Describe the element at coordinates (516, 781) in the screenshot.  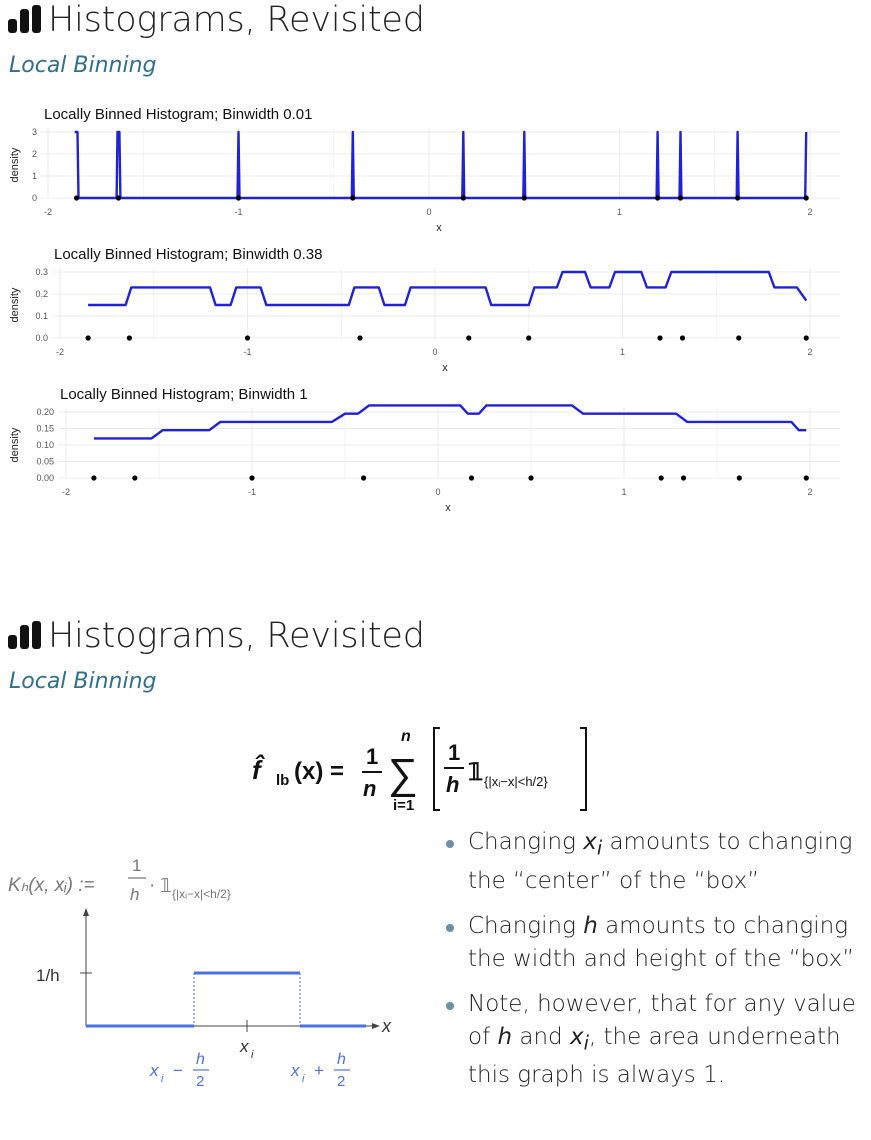
I see `formula-indicator-sub: {|xᵢ−x|<h/2}` at that location.